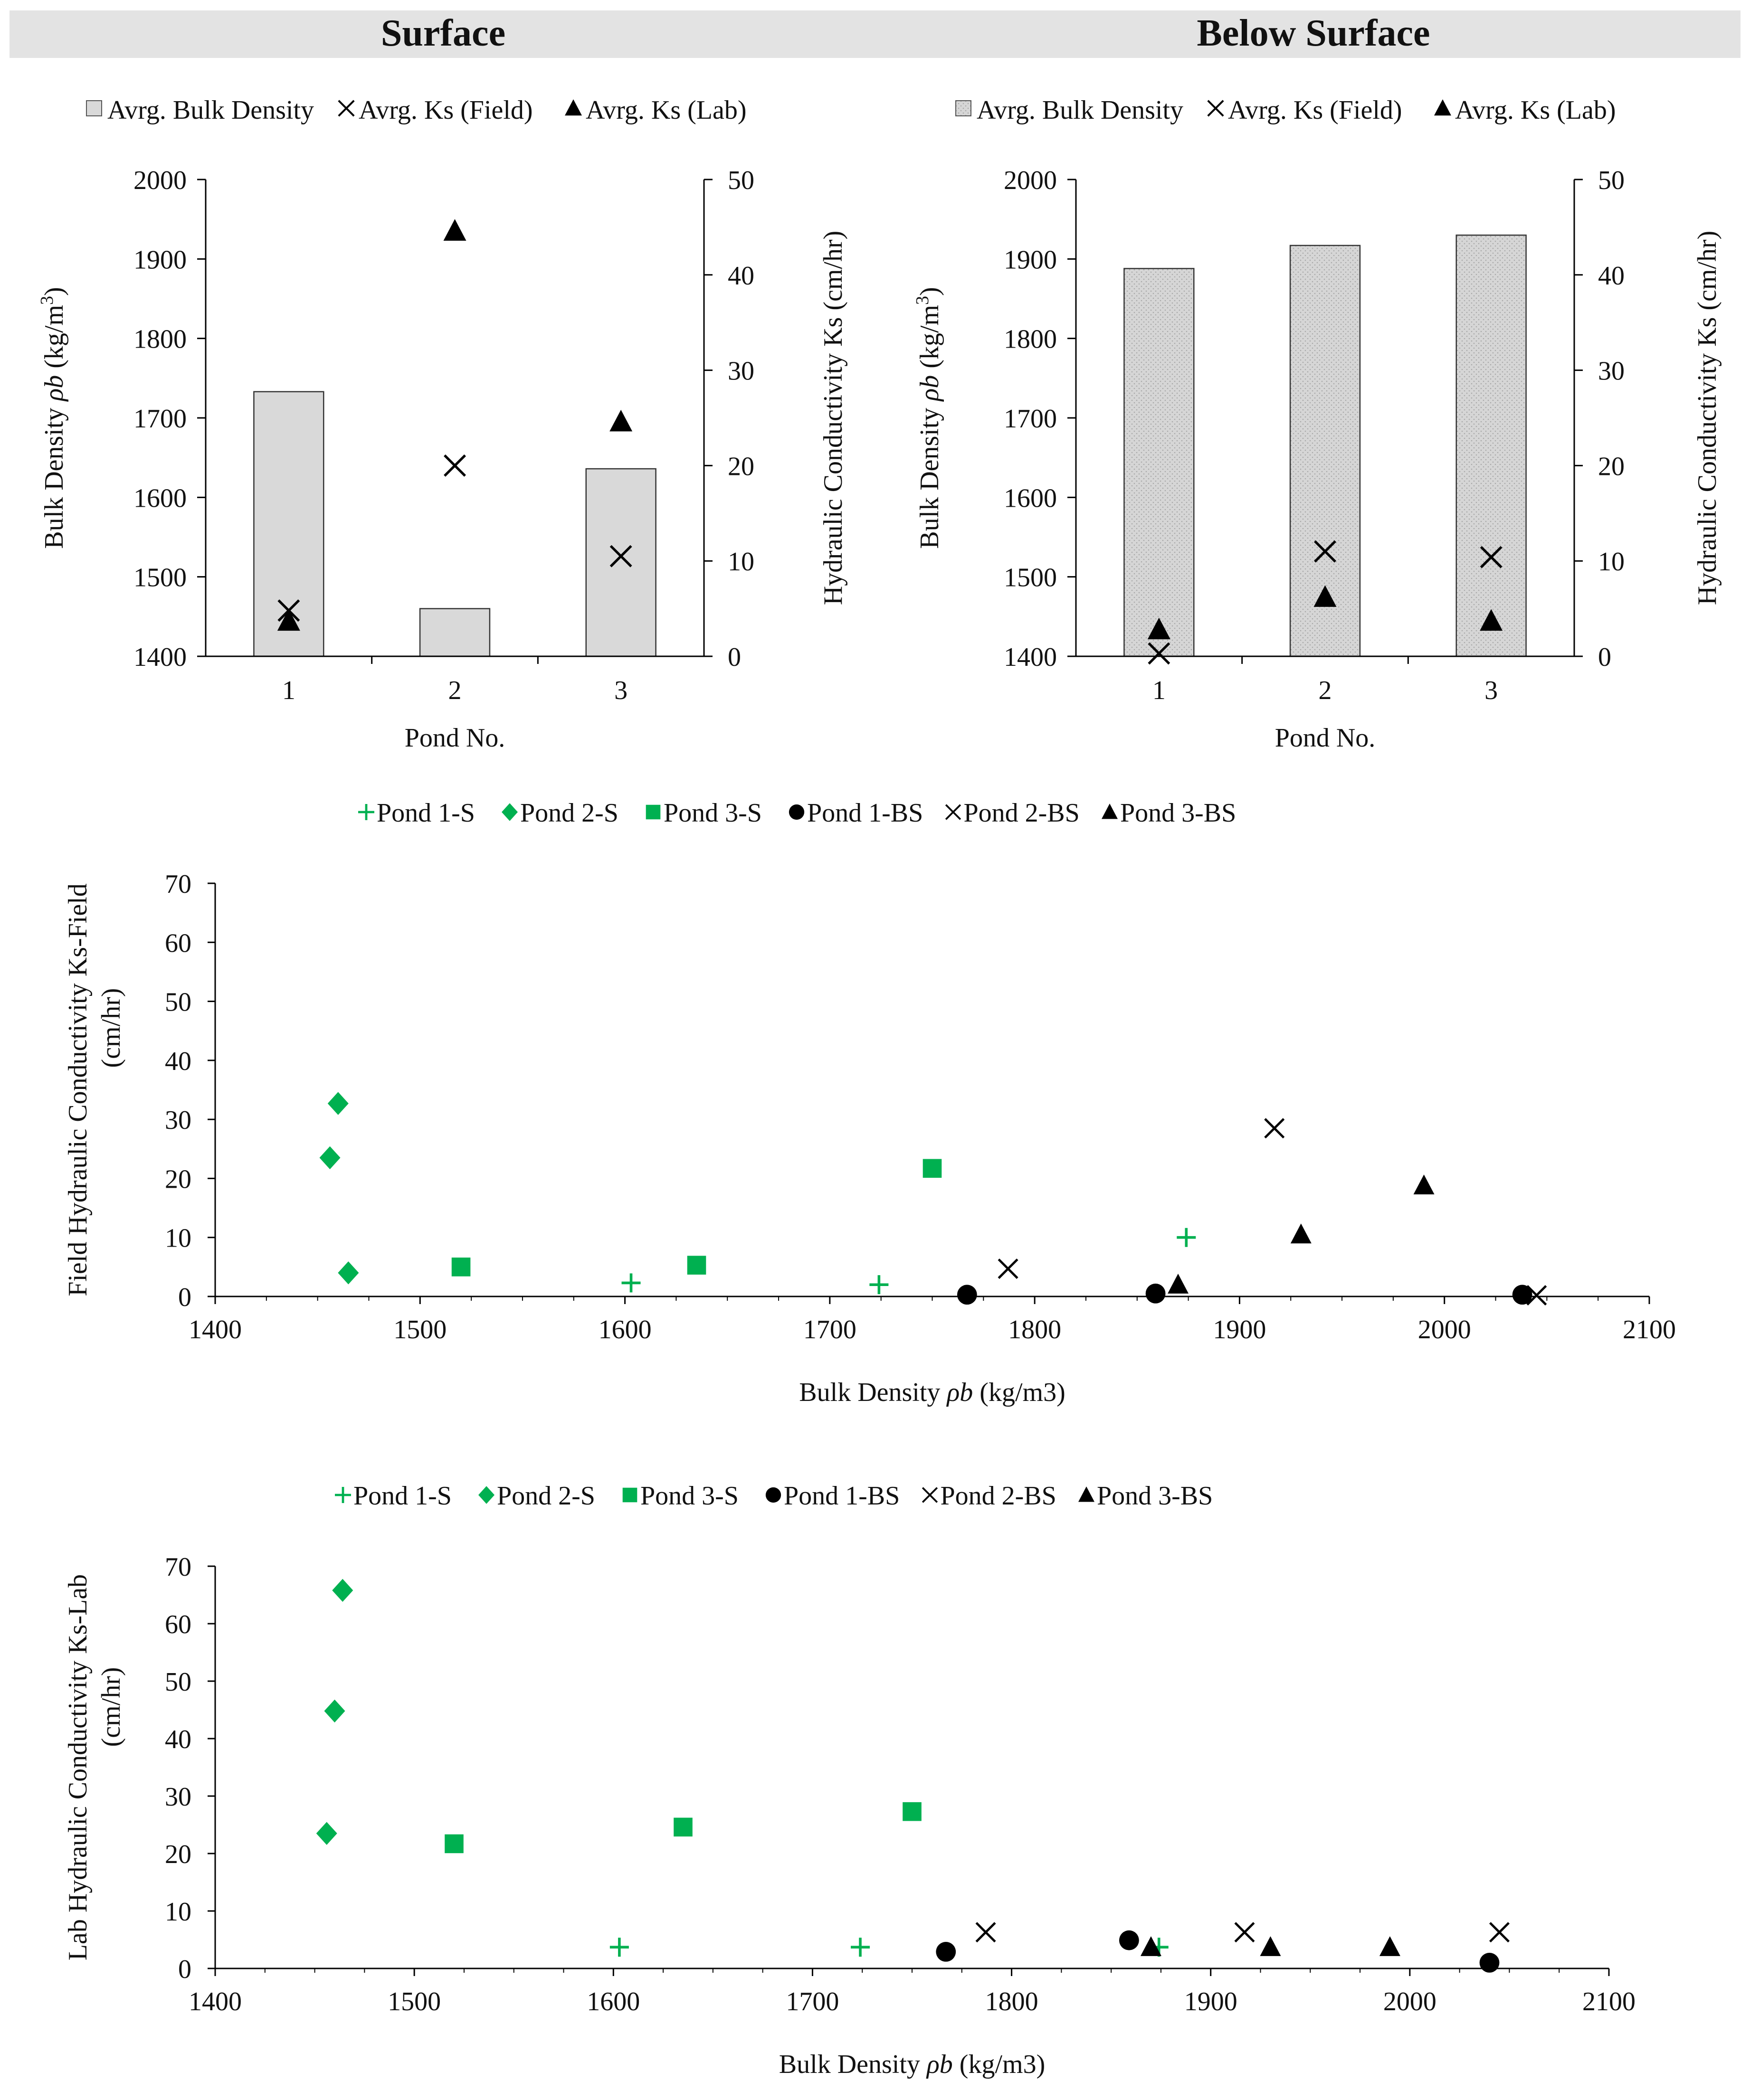  Describe the element at coordinates (160, 498) in the screenshot. I see `surface-ytick-label-1600: 1600` at that location.